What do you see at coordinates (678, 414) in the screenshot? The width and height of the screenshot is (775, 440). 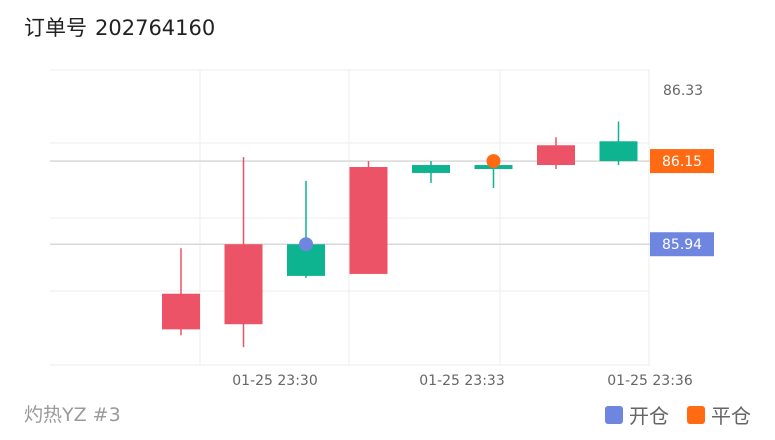 I see `legend: 开仓 平仓` at bounding box center [678, 414].